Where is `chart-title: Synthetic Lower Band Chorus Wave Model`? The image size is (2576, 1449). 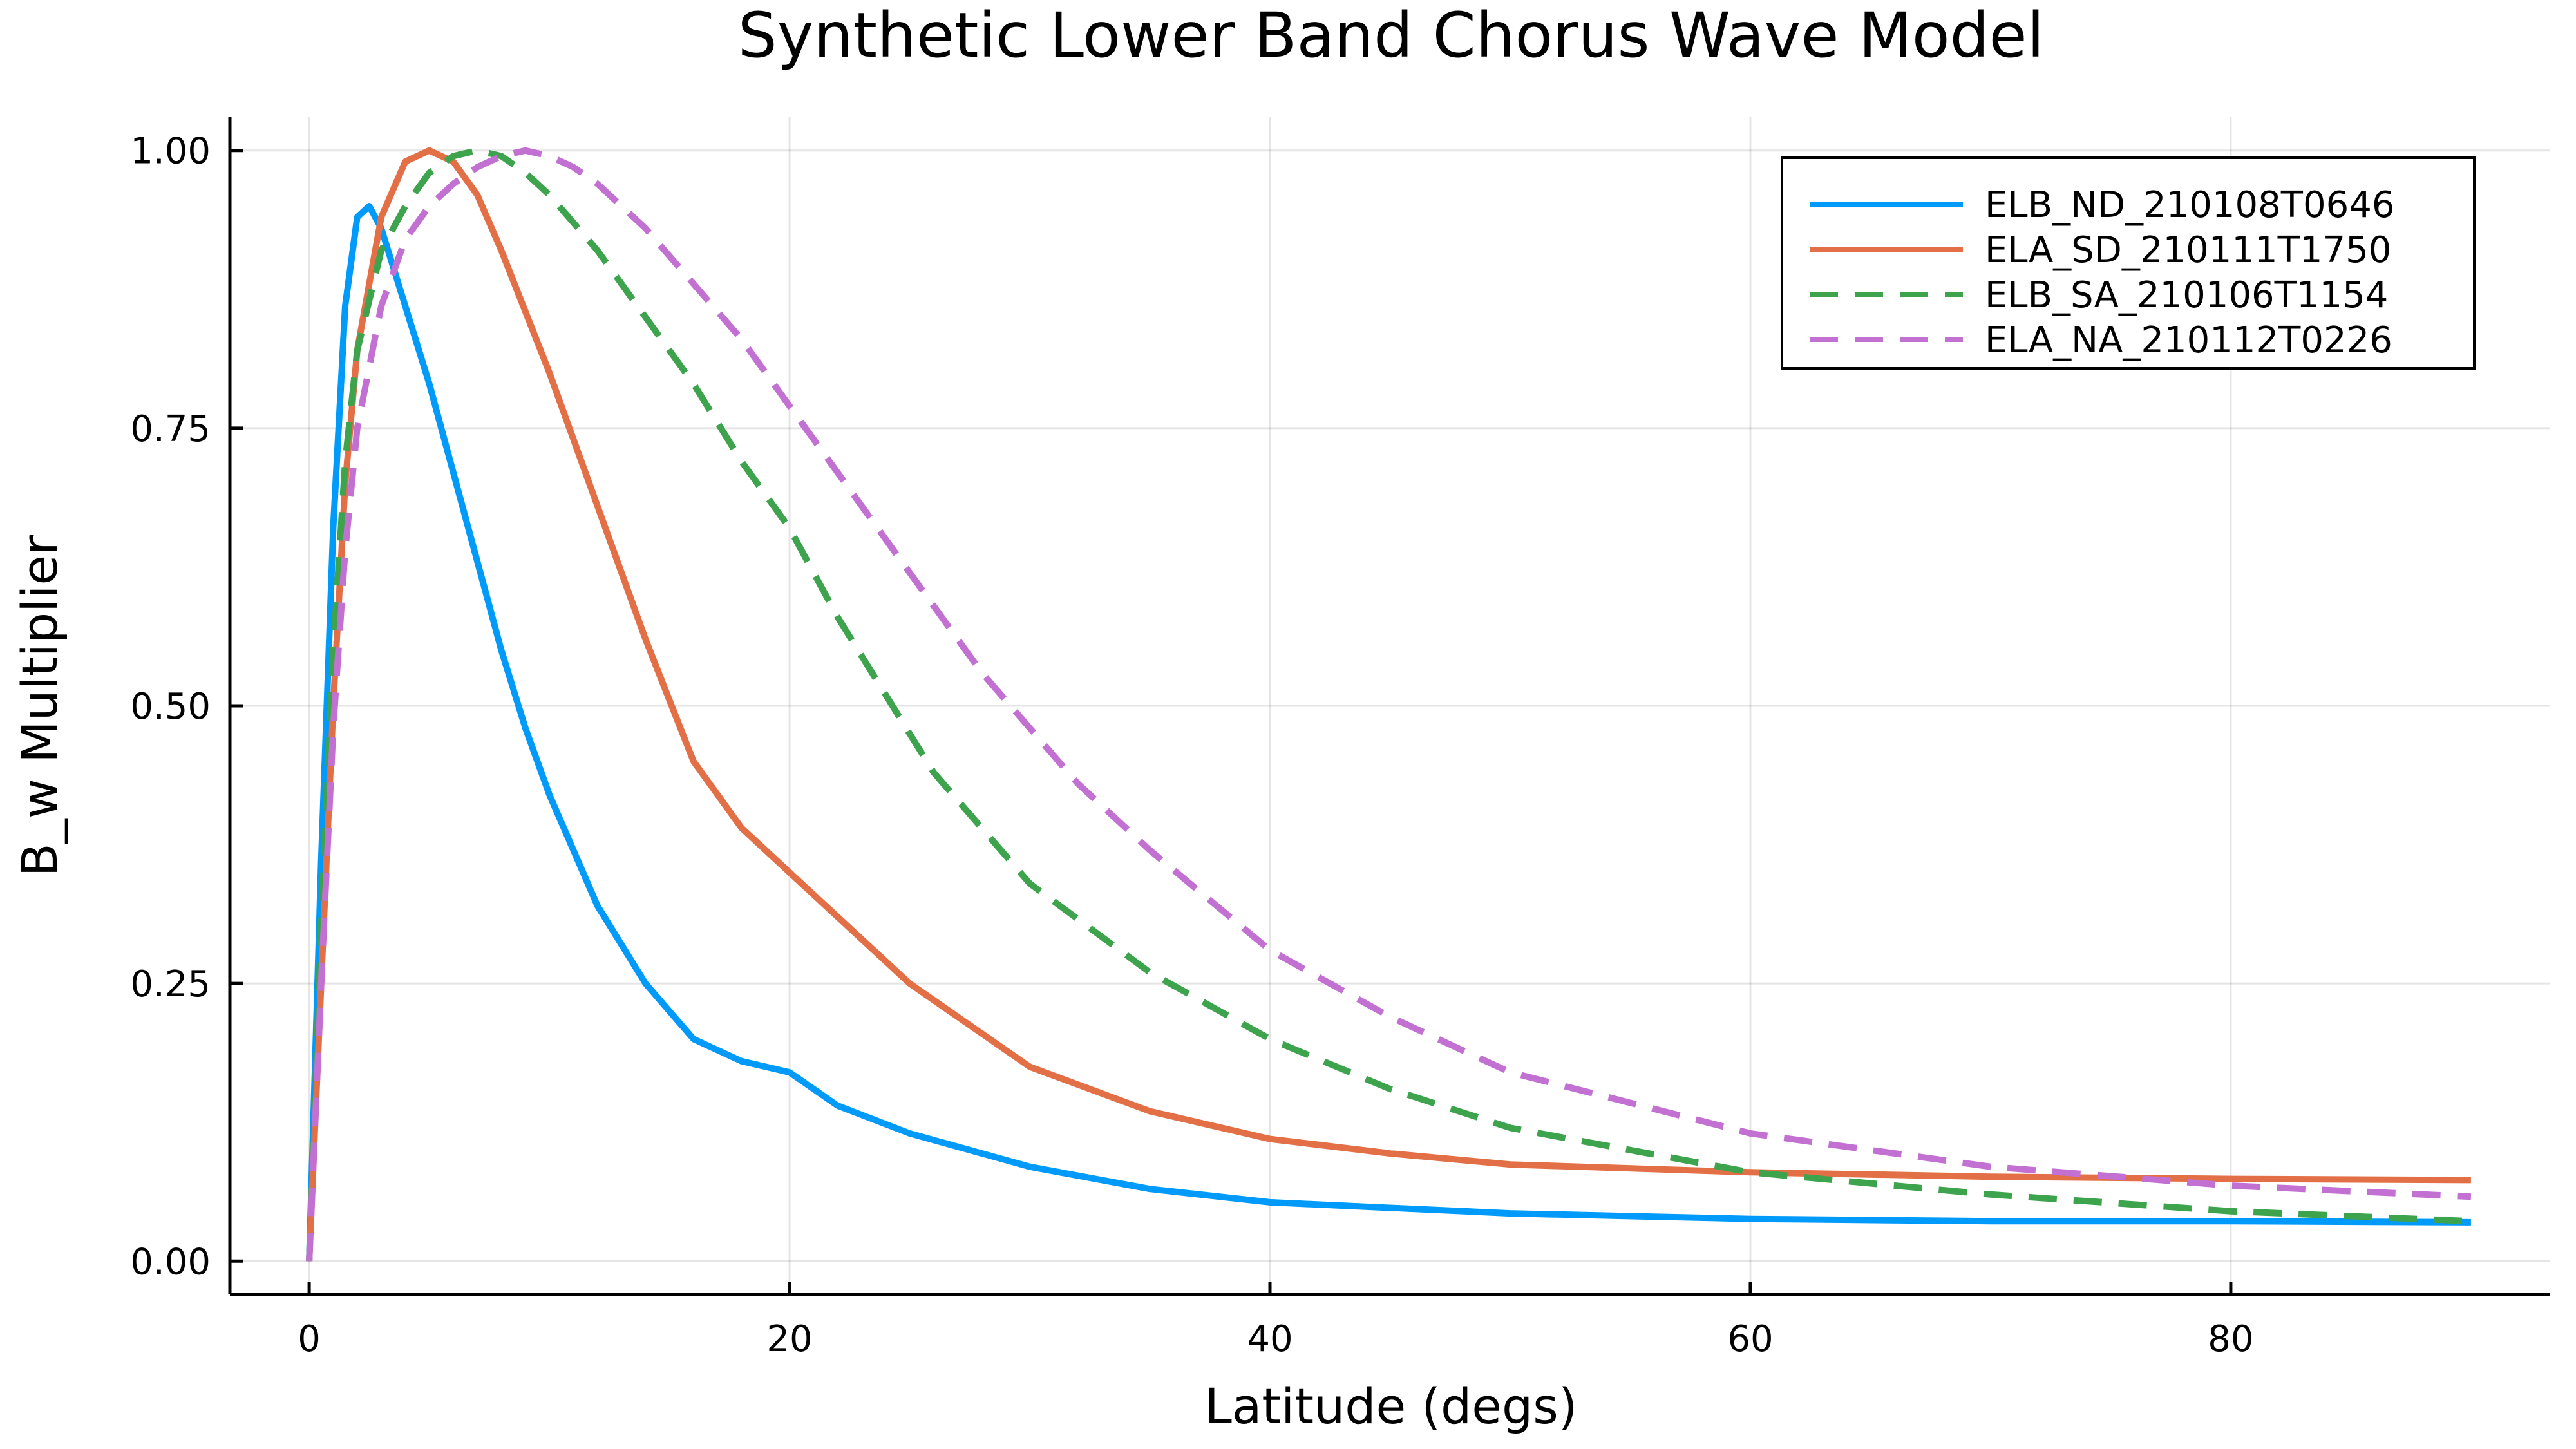 chart-title: Synthetic Lower Band Chorus Wave Model is located at coordinates (1391, 36).